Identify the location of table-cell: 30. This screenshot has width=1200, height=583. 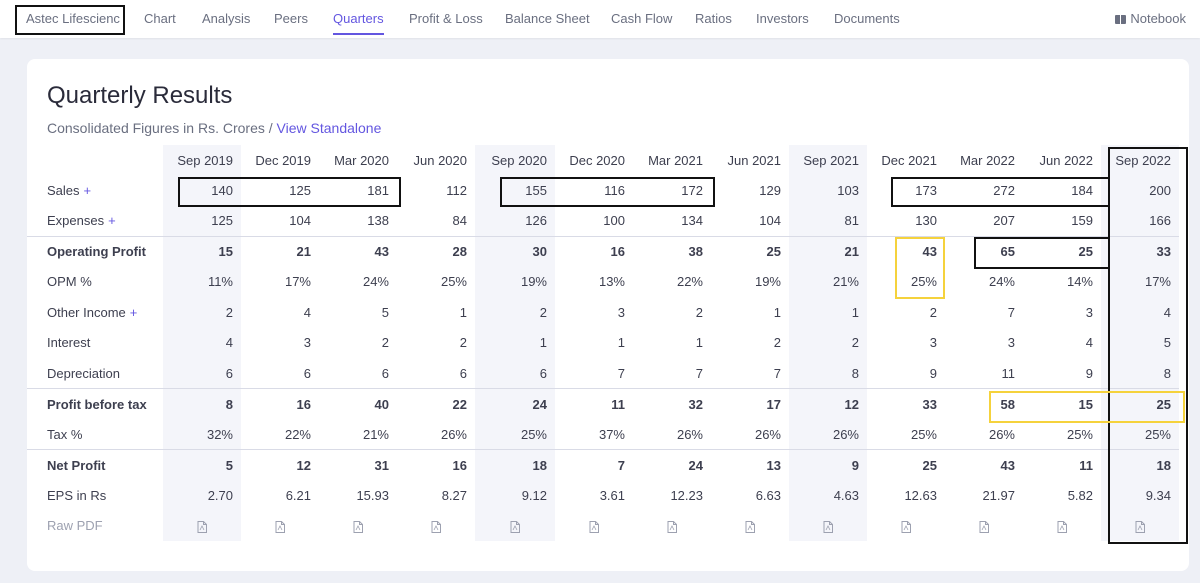
(515, 251).